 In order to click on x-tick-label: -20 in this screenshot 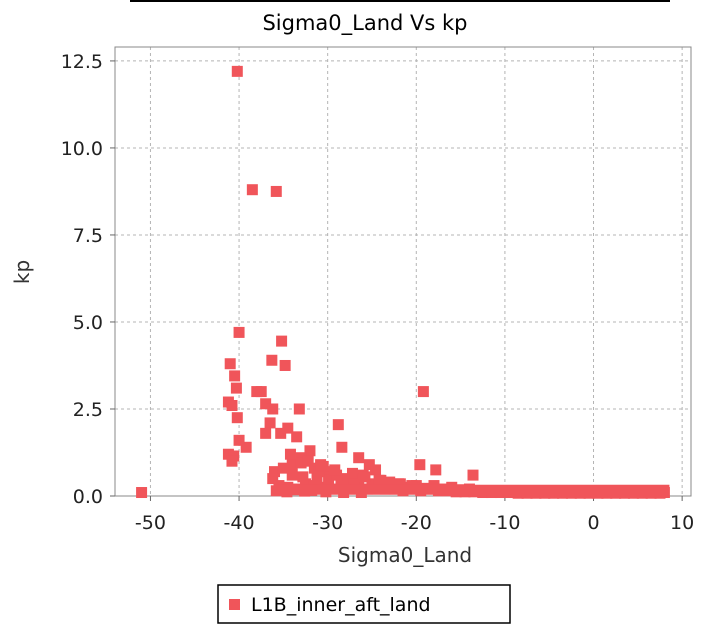, I will do `click(416, 523)`.